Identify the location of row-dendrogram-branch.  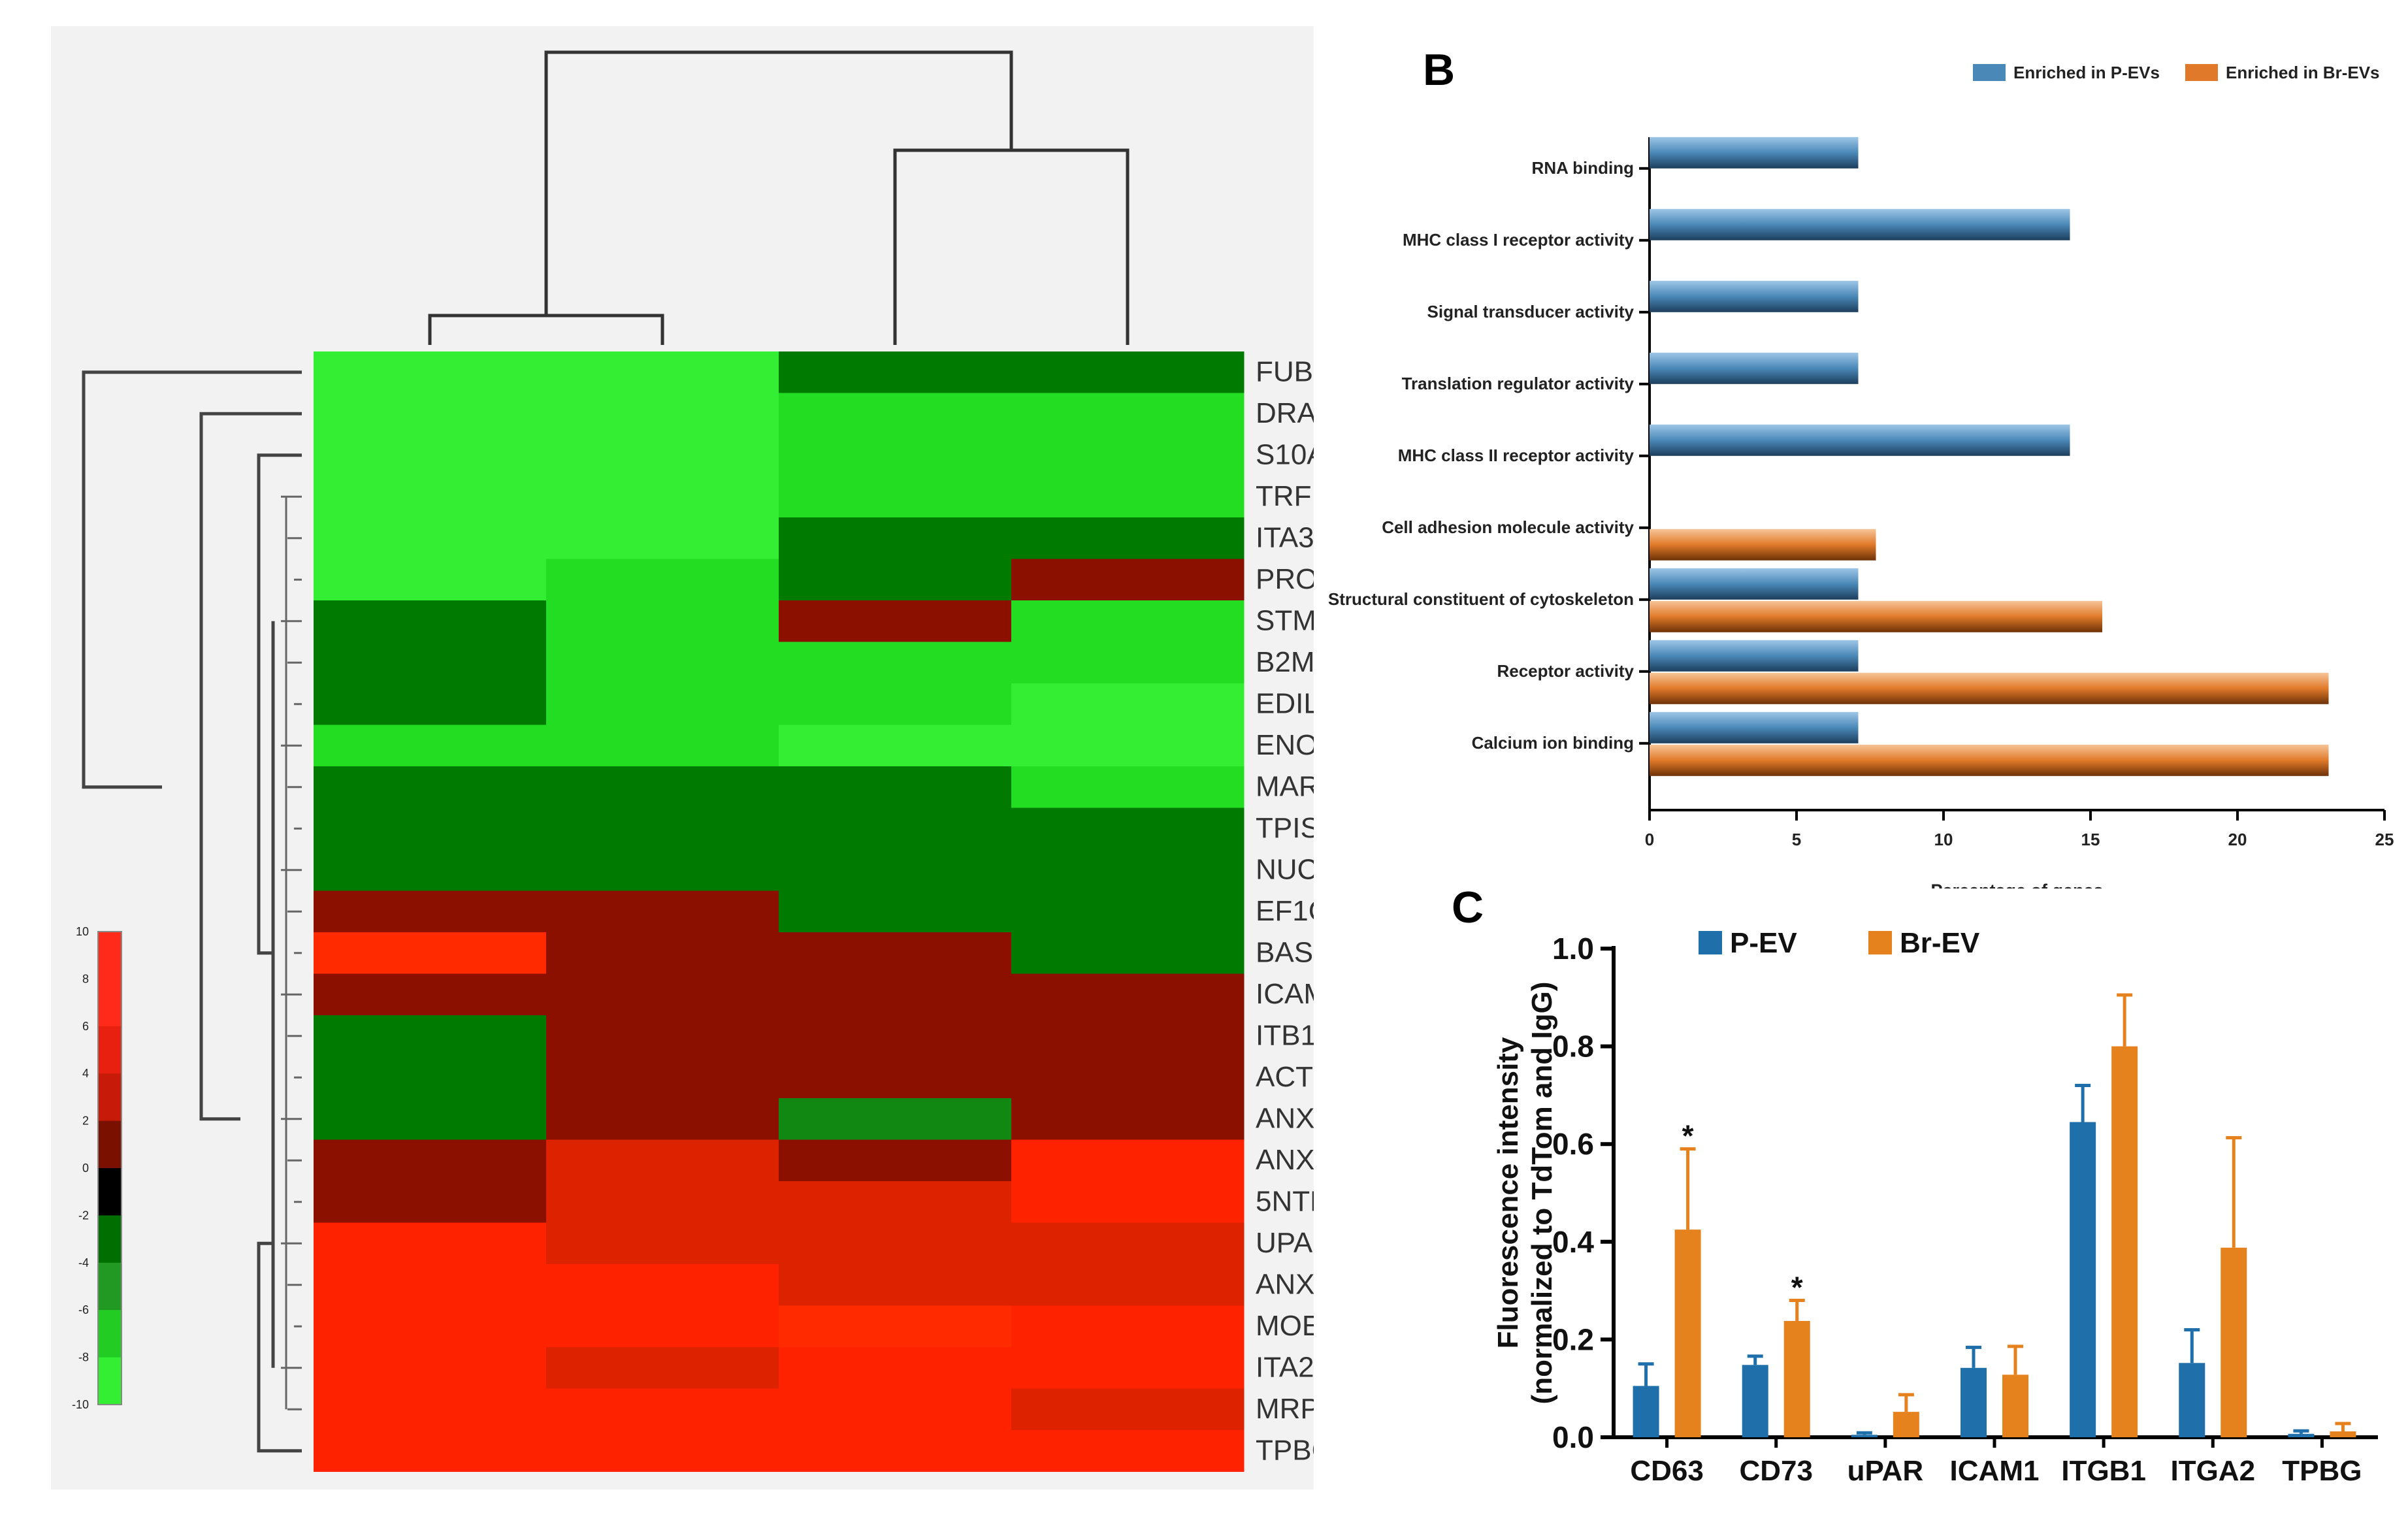
(250, 767).